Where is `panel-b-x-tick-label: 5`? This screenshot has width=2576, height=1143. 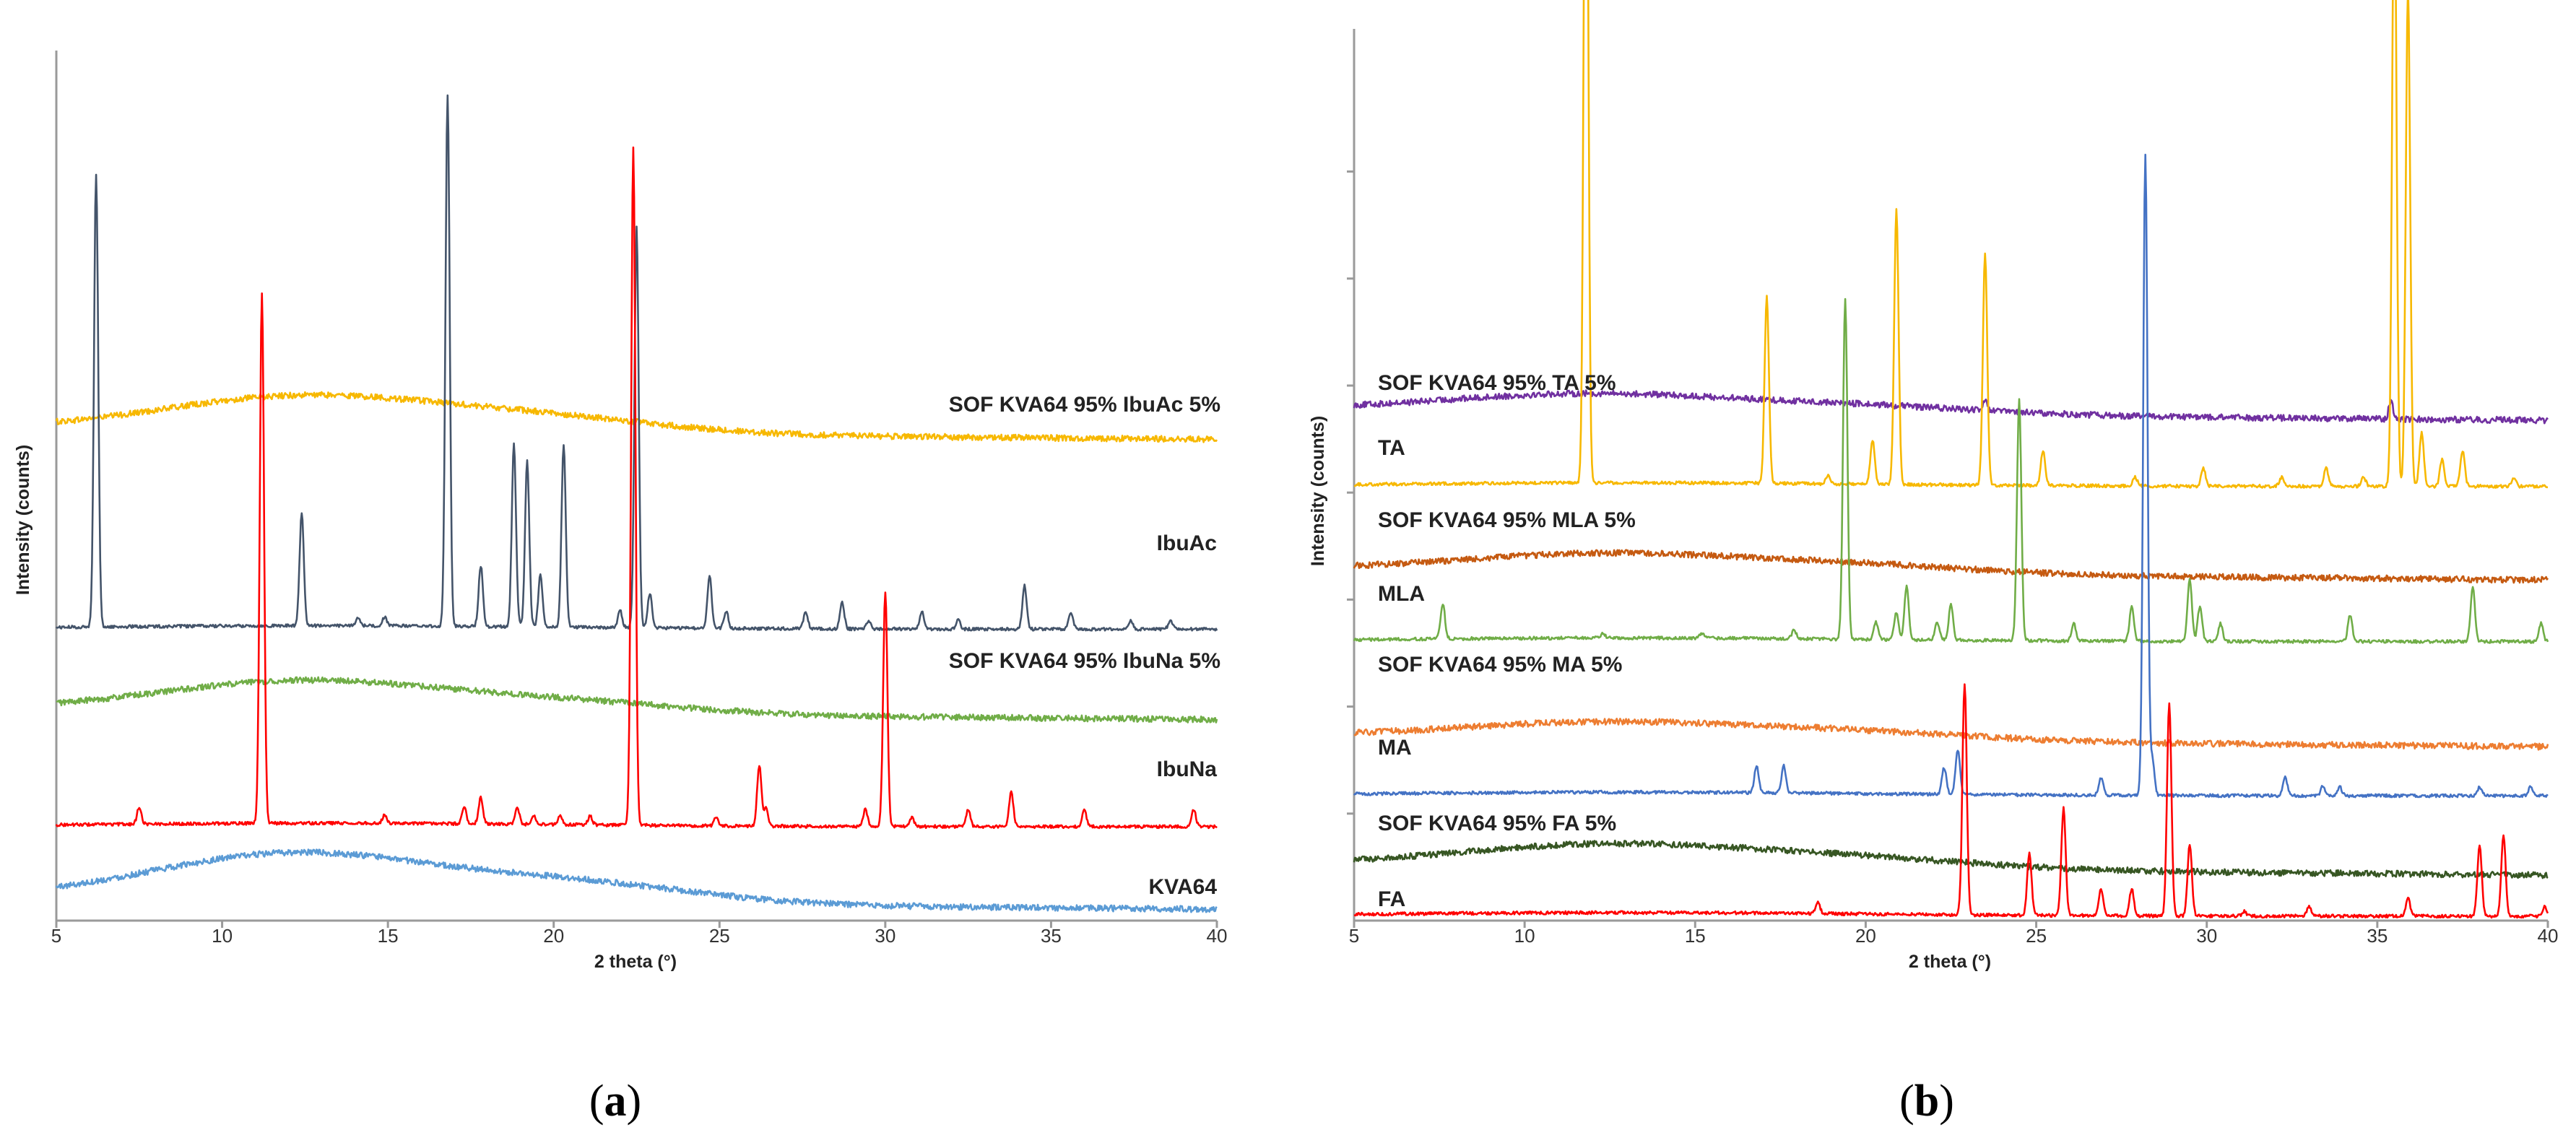
panel-b-x-tick-label: 5 is located at coordinates (1354, 936).